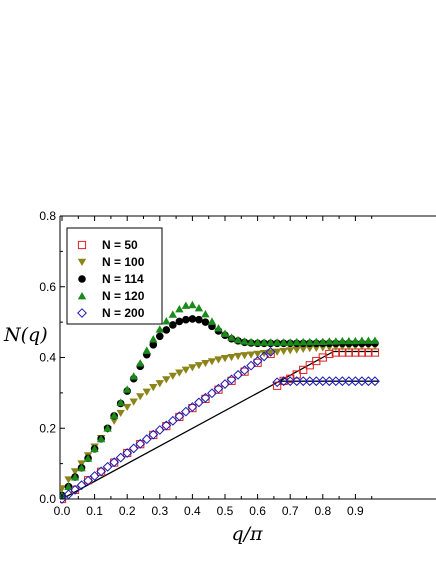 This screenshot has height=564, width=436. I want to click on legend-label: N = 50, so click(120, 245).